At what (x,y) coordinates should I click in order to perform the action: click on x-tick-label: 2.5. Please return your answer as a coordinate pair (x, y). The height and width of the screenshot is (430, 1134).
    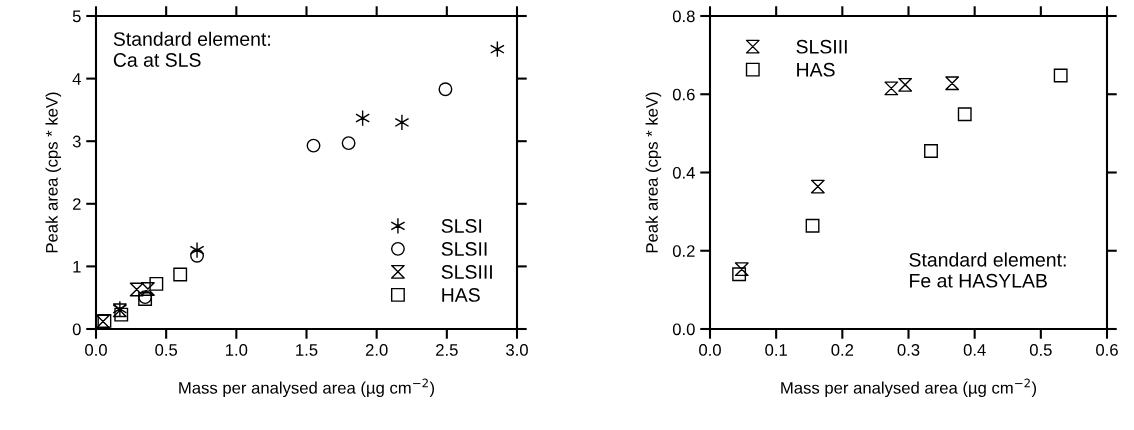
    Looking at the image, I should click on (447, 350).